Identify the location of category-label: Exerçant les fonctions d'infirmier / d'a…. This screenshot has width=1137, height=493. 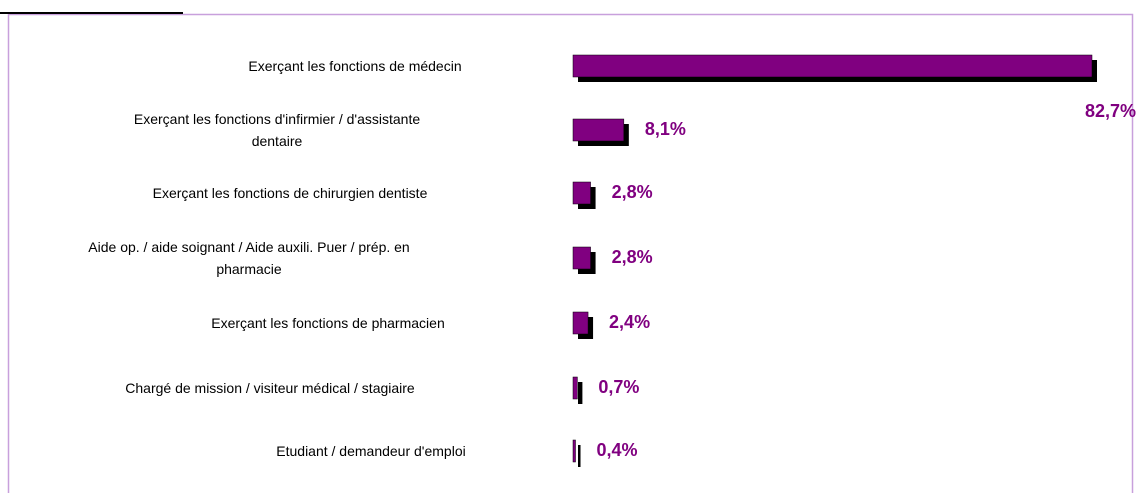
(277, 130).